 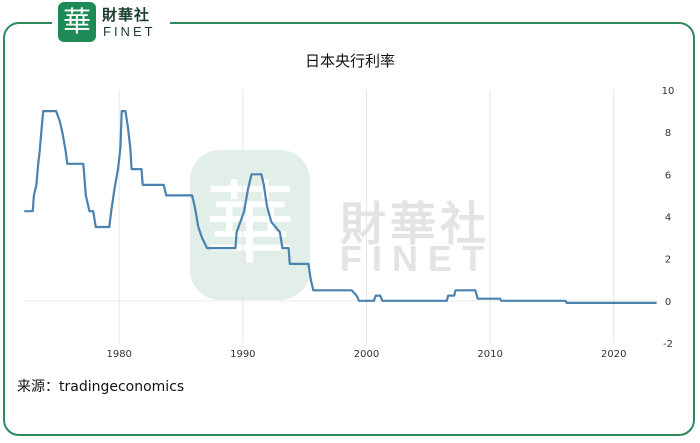 I want to click on logo-name-en: FINET, so click(x=129, y=31).